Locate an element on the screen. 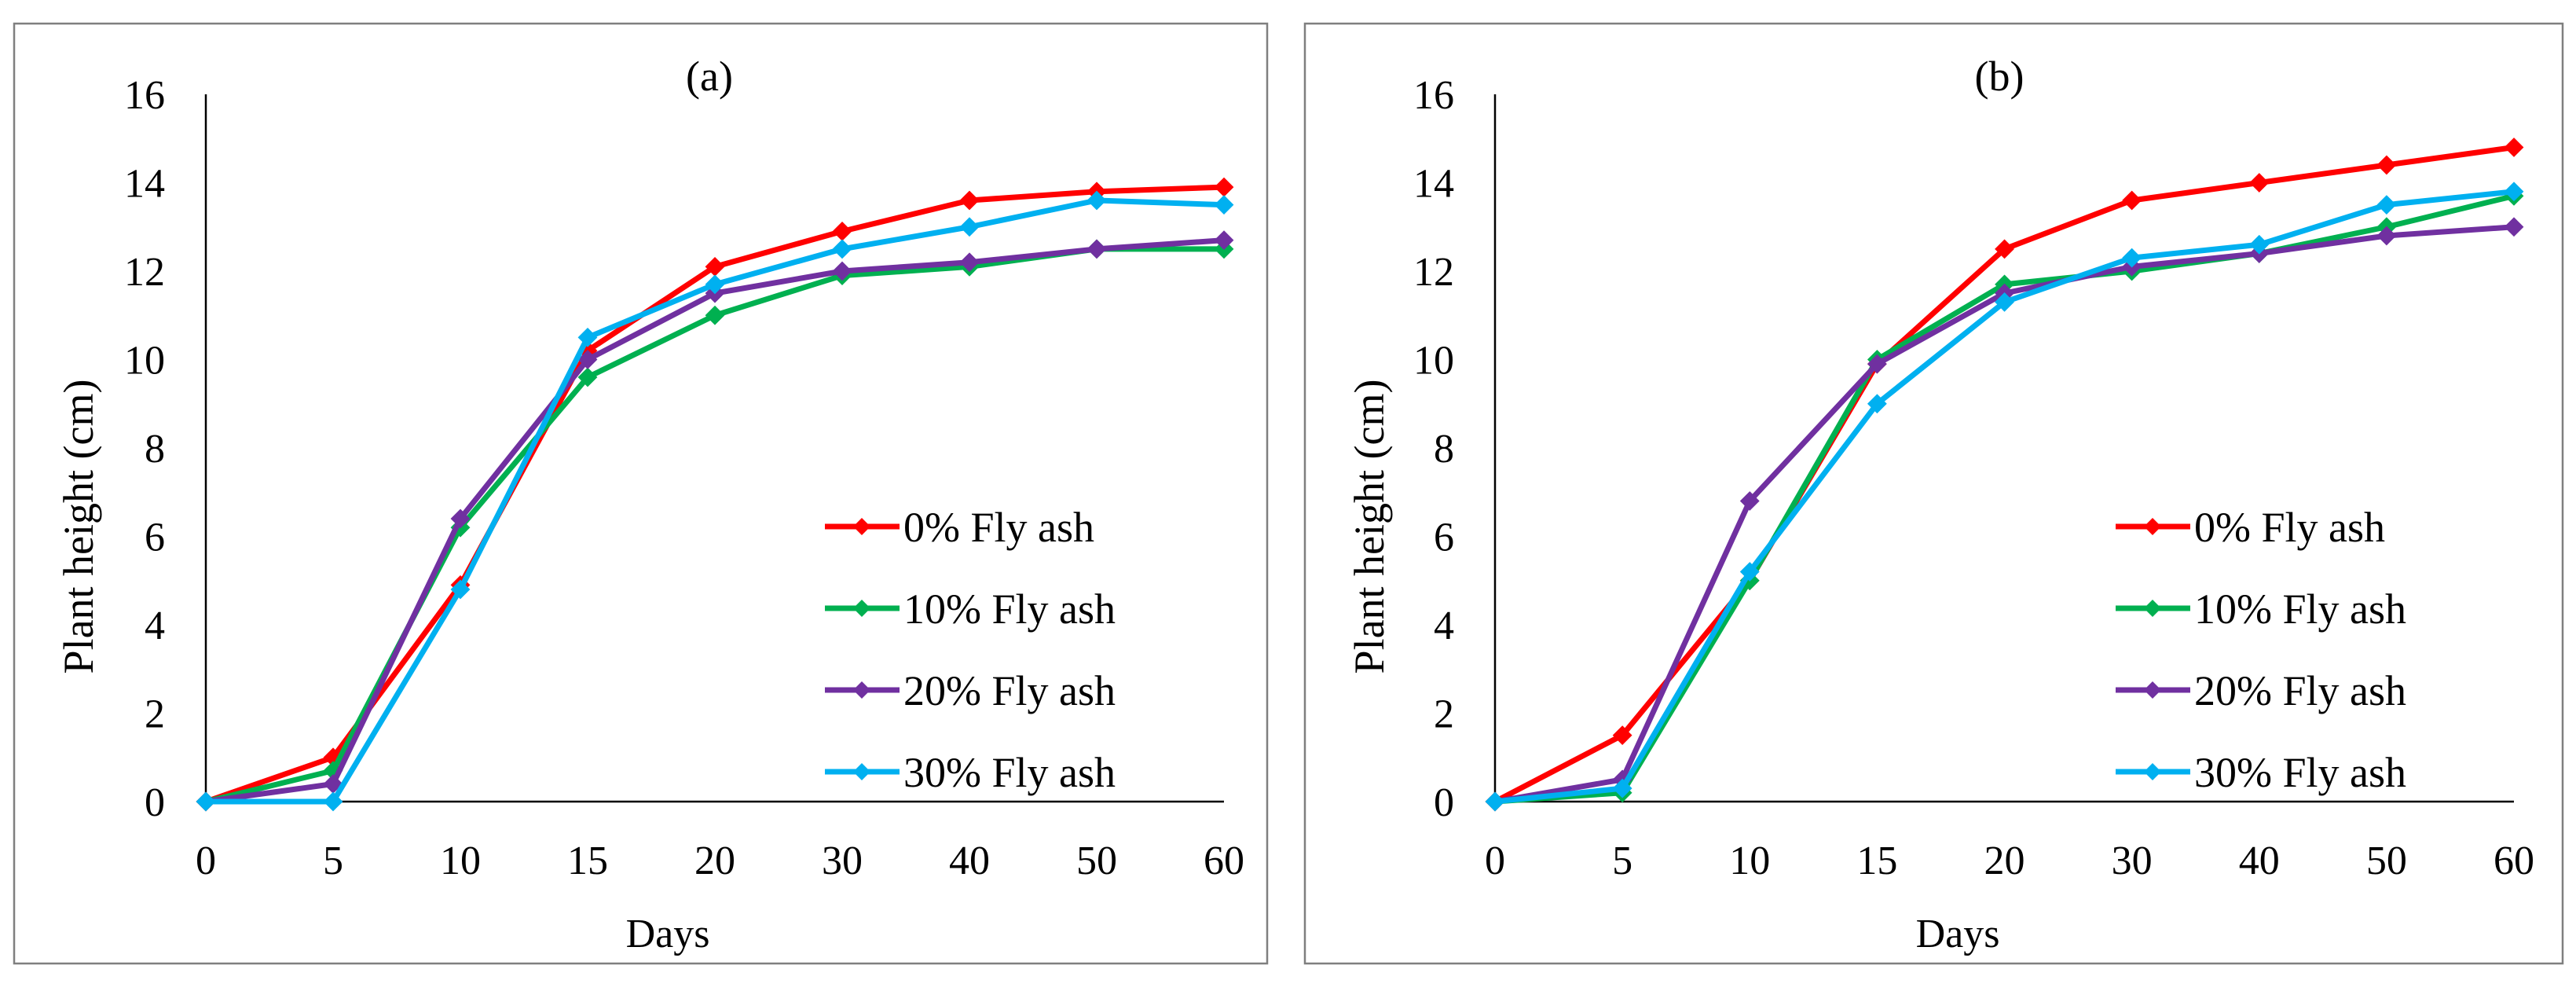 Image resolution: width=2576 pixels, height=991 pixels. panel-b-y-tick-label: 12 is located at coordinates (1433, 272).